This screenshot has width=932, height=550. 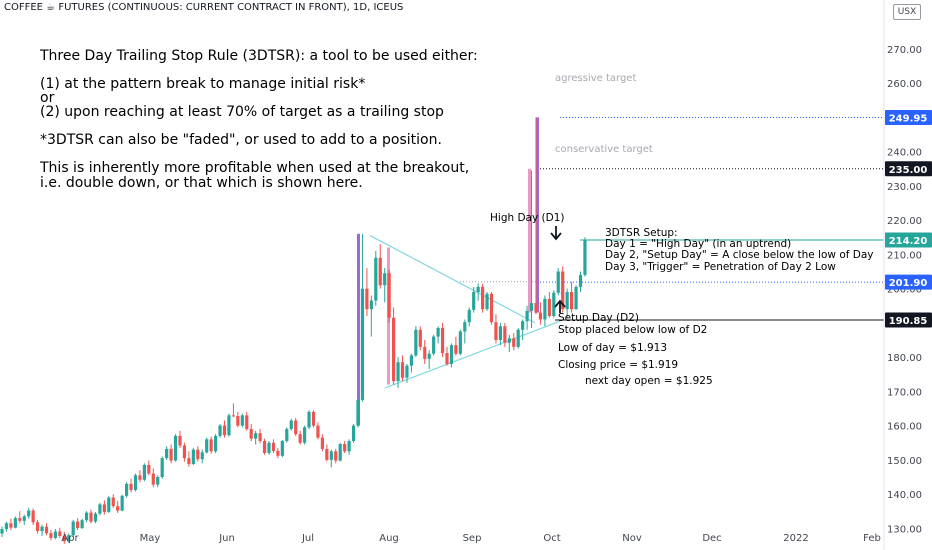 I want to click on up-arrow-icon, so click(x=560, y=306).